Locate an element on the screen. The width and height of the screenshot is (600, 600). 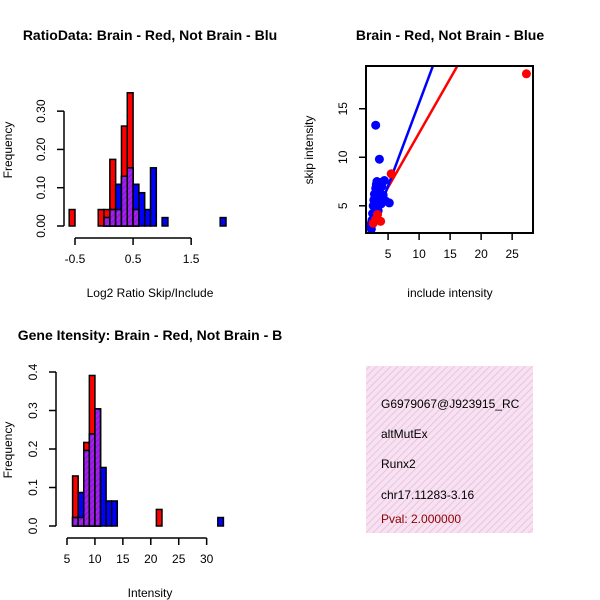
intensity-scatter-y-tick-label: 10 is located at coordinates (343, 157).